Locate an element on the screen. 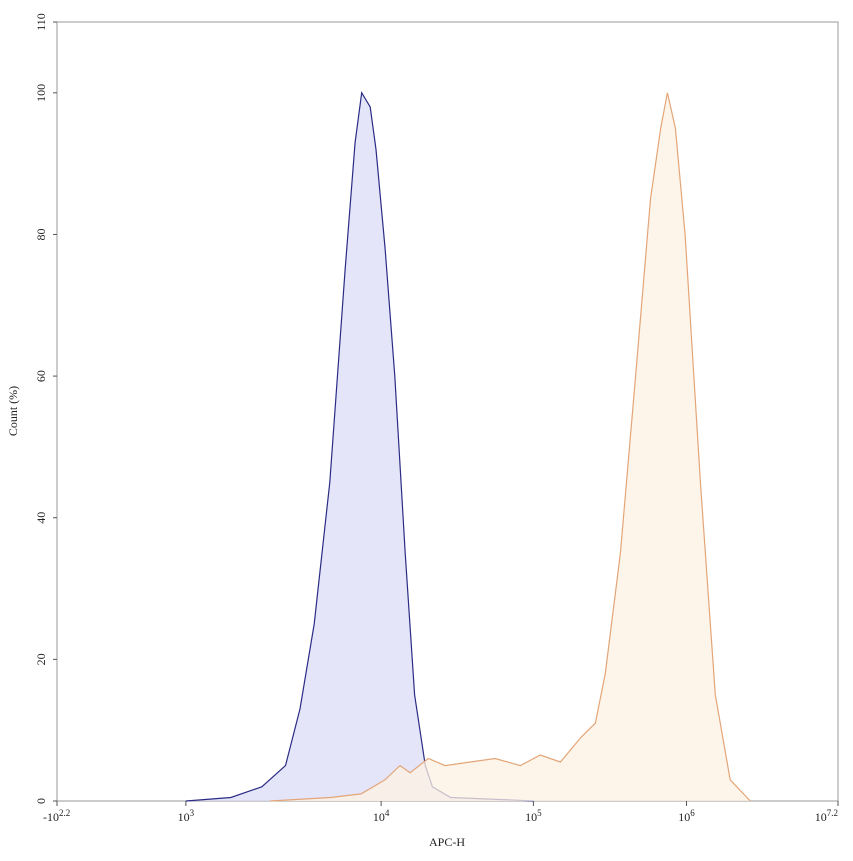 Image resolution: width=853 pixels, height=861 pixels. x-tick-label: 10³ is located at coordinates (186, 816).